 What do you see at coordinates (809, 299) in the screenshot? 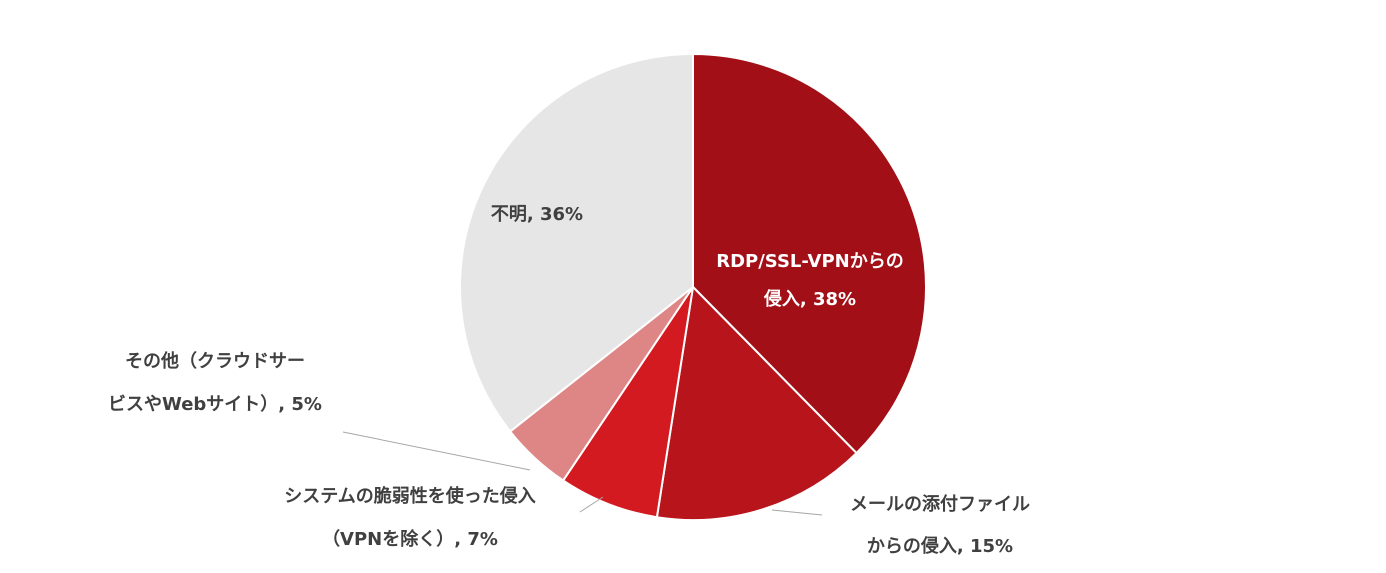
I see `data-label: 侵入, 38%` at bounding box center [809, 299].